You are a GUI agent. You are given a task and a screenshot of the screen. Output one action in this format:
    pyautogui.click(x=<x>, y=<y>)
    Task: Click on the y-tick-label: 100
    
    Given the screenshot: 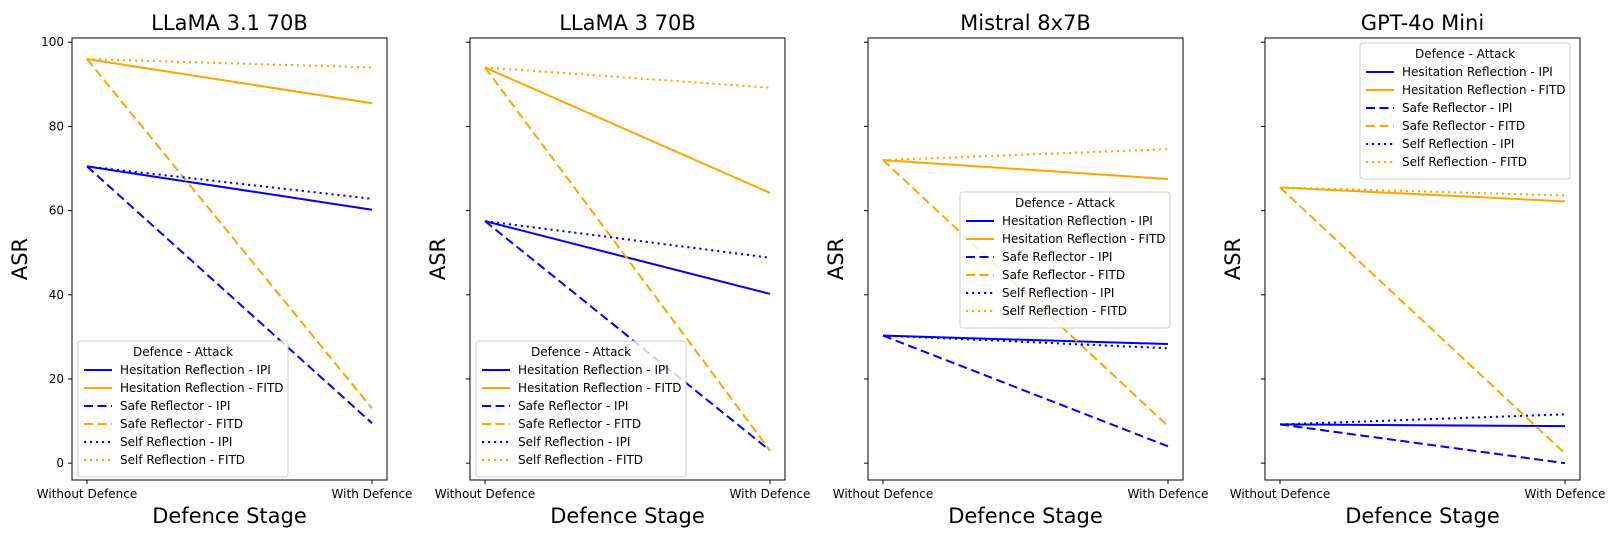 What is the action you would take?
    pyautogui.click(x=52, y=42)
    